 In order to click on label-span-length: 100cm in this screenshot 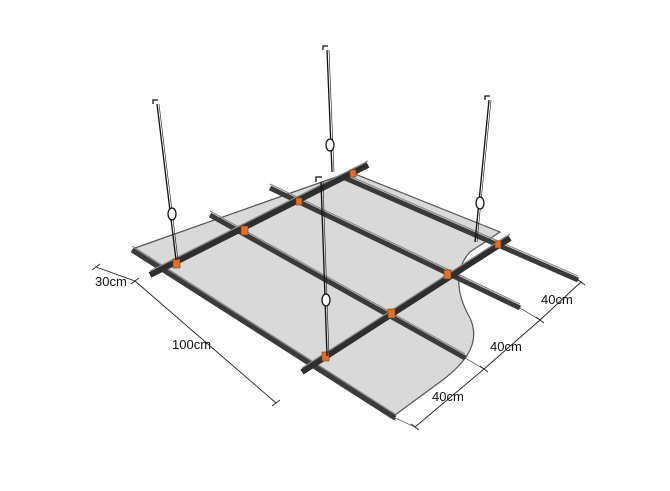, I will do `click(191, 344)`.